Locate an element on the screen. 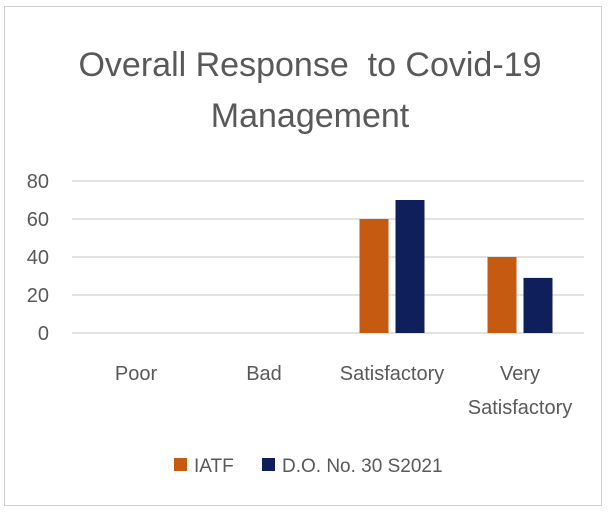  y-tick-label: 40 is located at coordinates (38, 258).